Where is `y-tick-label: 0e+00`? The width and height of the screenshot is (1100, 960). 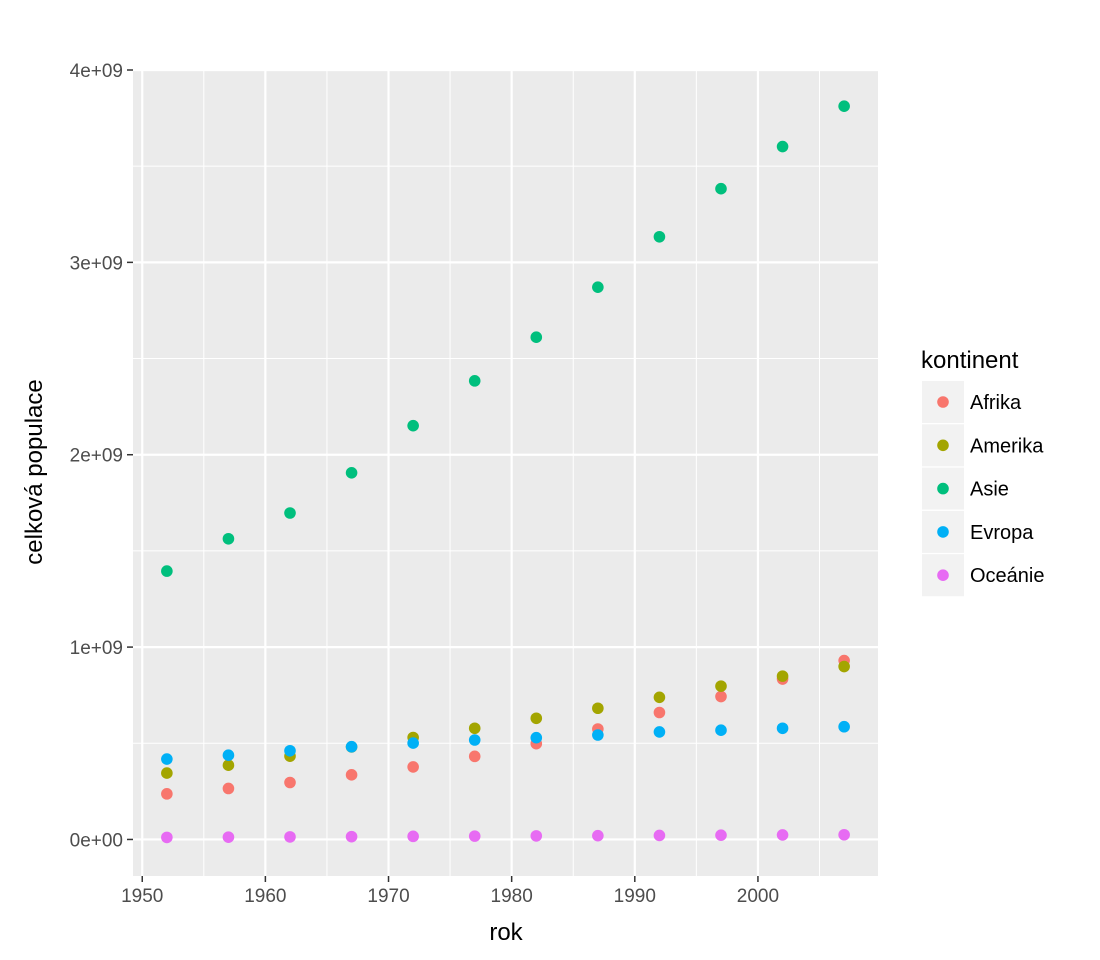
y-tick-label: 0e+00 is located at coordinates (96, 840).